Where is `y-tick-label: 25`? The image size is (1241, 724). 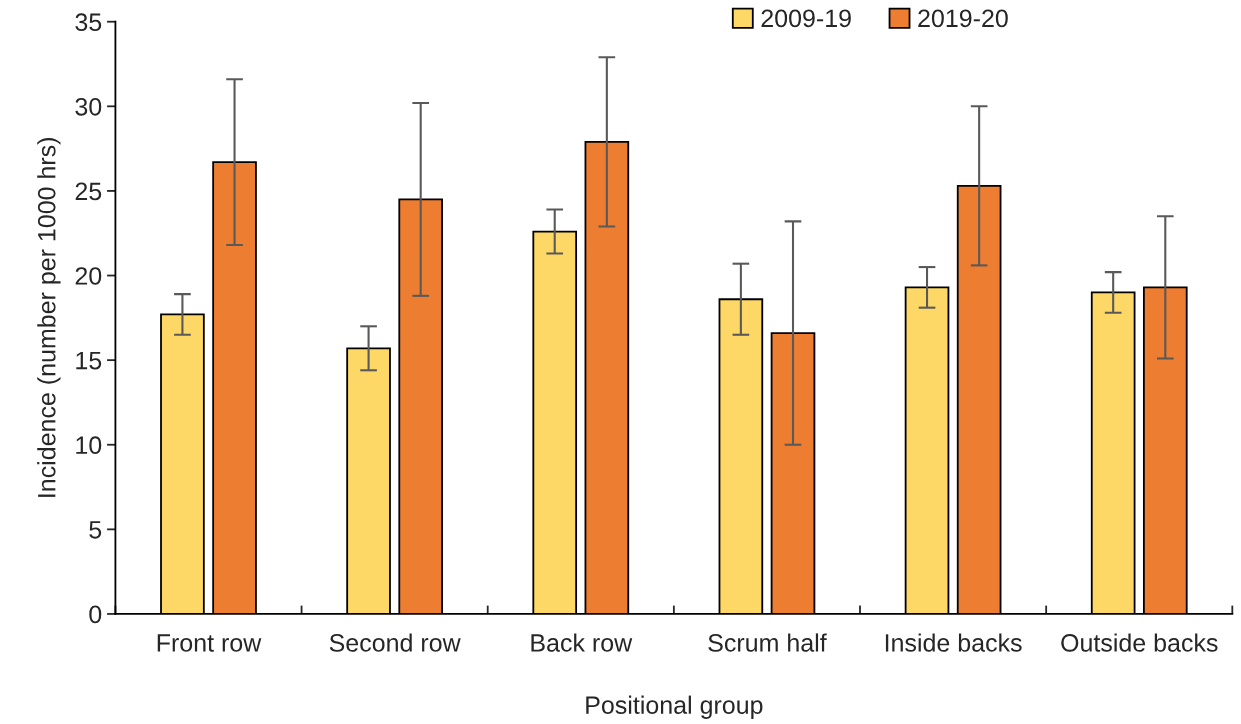 y-tick-label: 25 is located at coordinates (88, 191).